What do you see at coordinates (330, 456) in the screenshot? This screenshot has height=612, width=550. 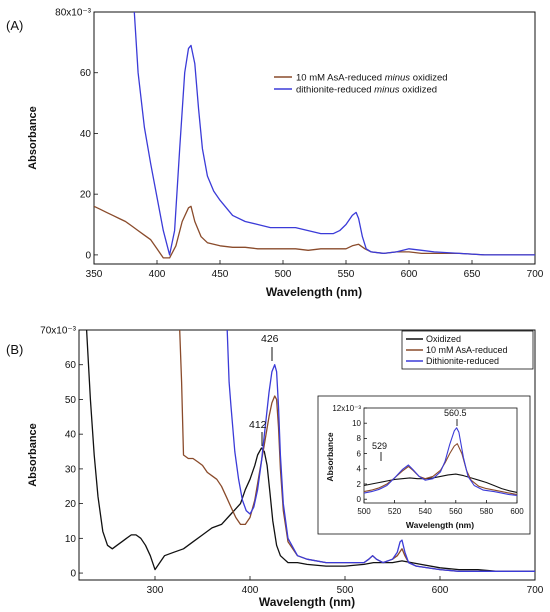 I see `inset-y-axis-title: Absorbance` at bounding box center [330, 456].